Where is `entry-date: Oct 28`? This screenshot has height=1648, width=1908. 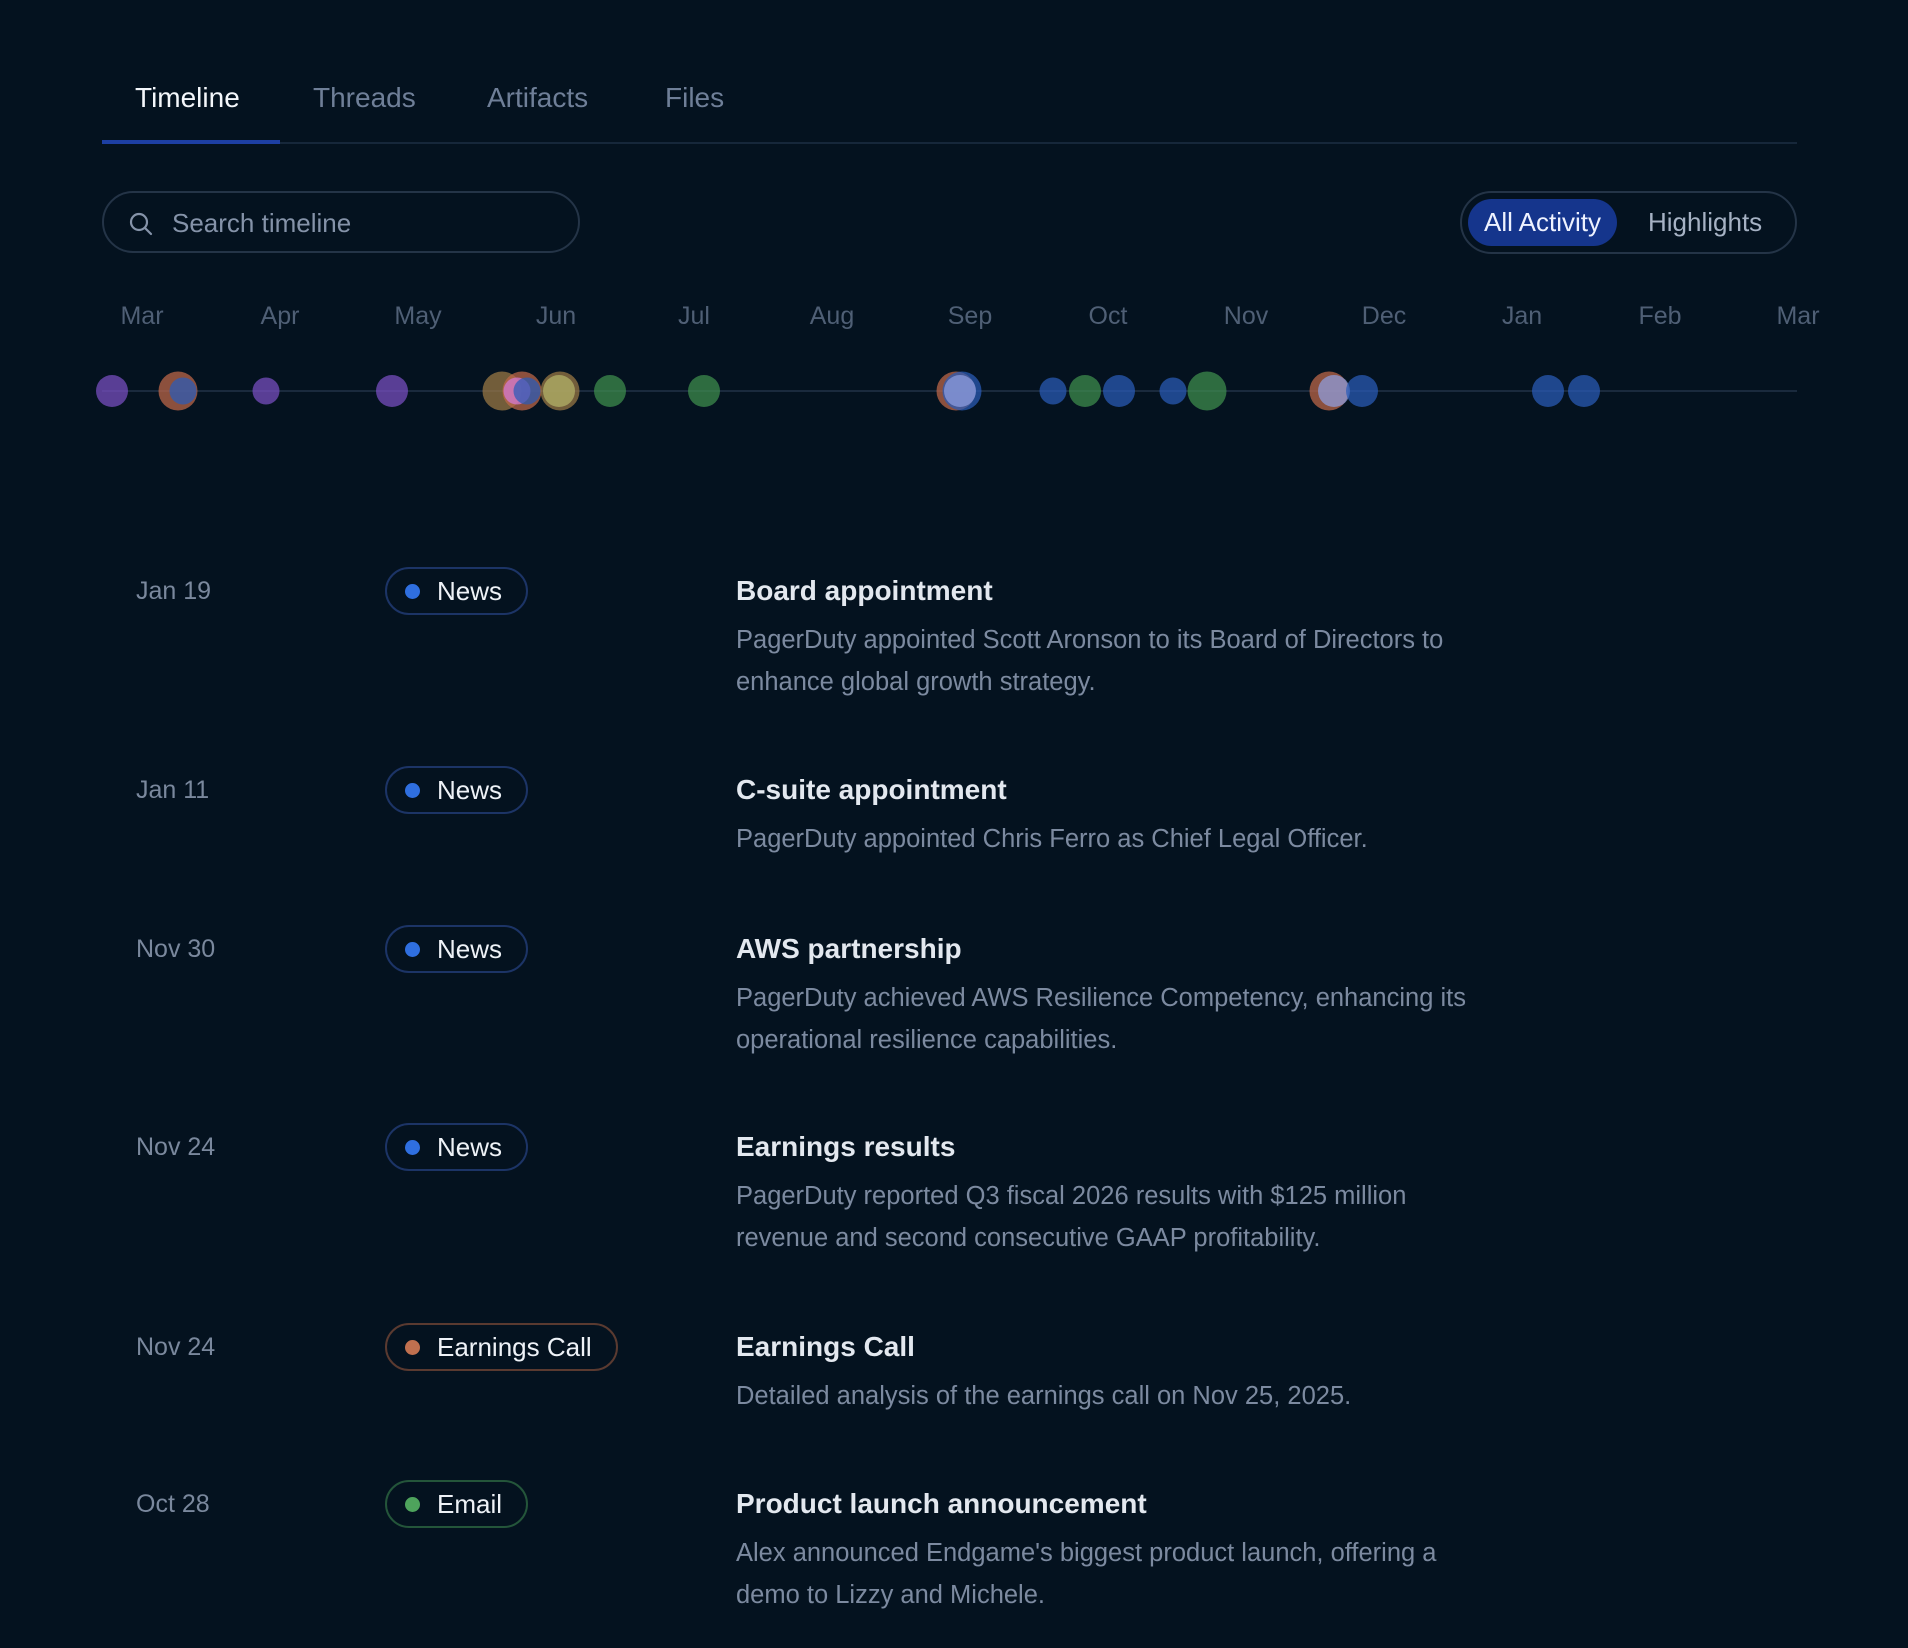
entry-date: Oct 28 is located at coordinates (173, 1504).